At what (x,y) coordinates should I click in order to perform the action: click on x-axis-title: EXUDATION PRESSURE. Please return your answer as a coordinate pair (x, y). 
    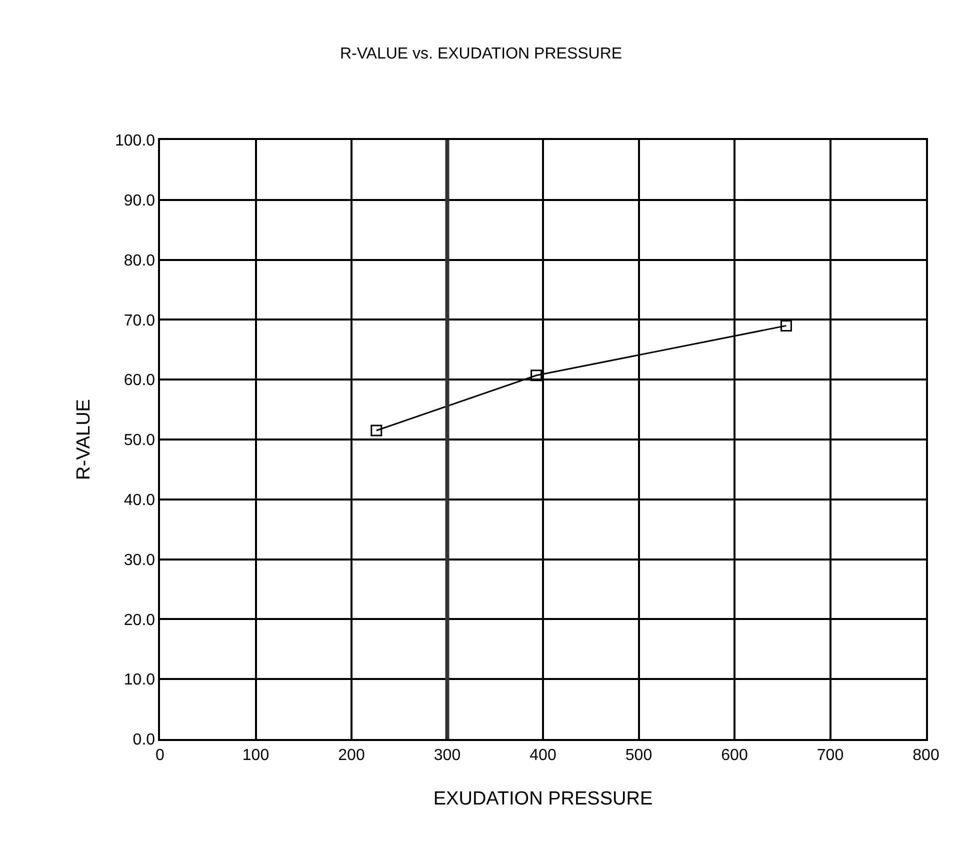
    Looking at the image, I should click on (543, 799).